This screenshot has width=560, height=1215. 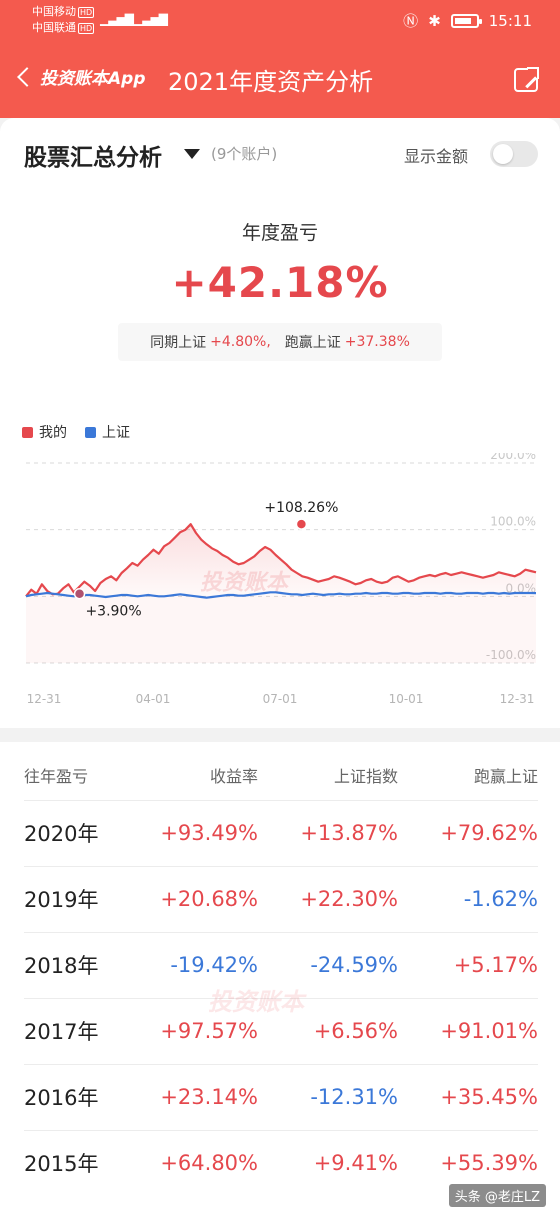 I want to click on carrier-2: 中国联通, so click(x=54, y=27).